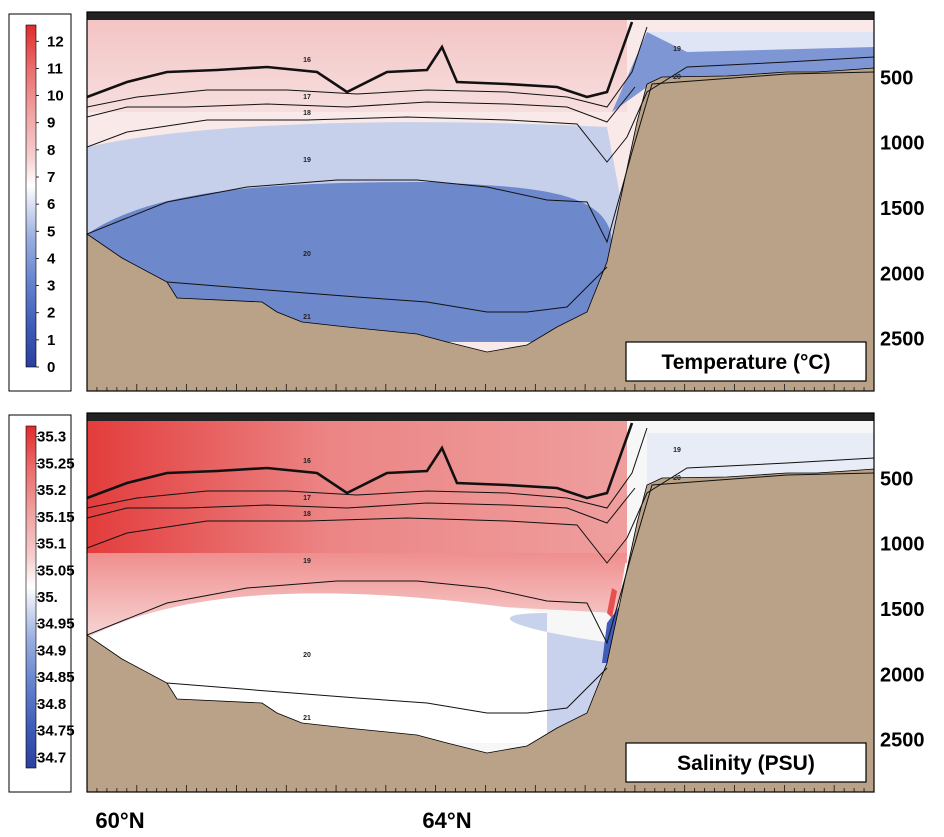  Describe the element at coordinates (55, 68) in the screenshot. I see `colorbar-tick-label: 11` at that location.